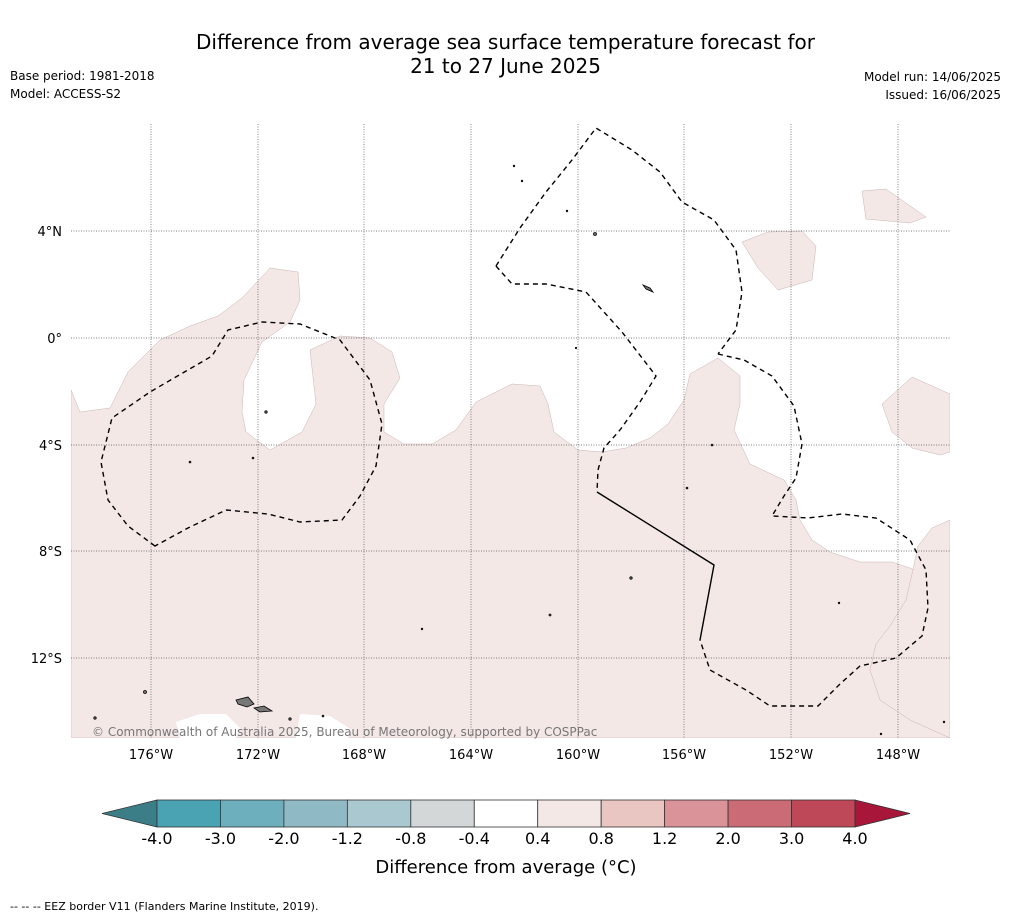  Describe the element at coordinates (82, 85) in the screenshot. I see `meta-left: Base period: 1981-2018 Model: ACCESS-S2` at that location.